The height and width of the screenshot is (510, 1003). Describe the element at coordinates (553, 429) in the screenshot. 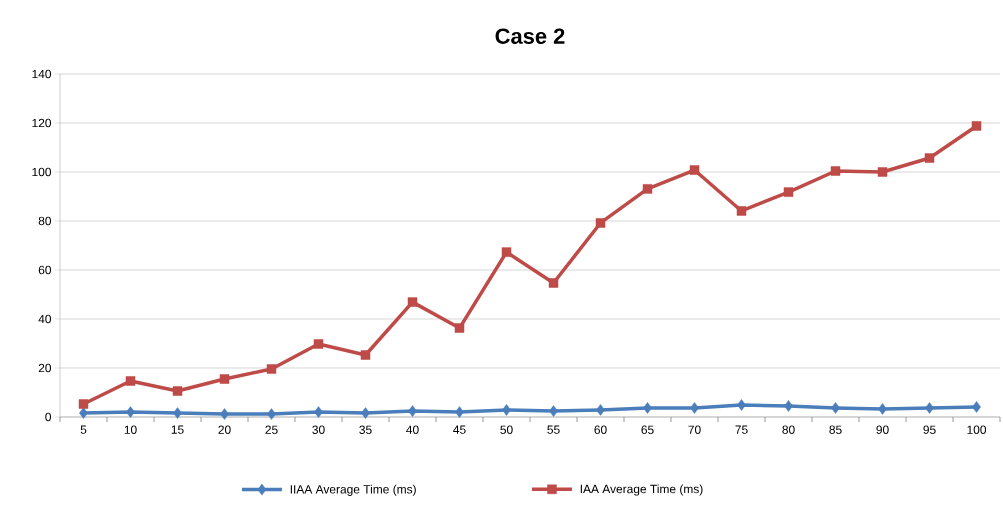

I see `x-tick-label: 55` at that location.